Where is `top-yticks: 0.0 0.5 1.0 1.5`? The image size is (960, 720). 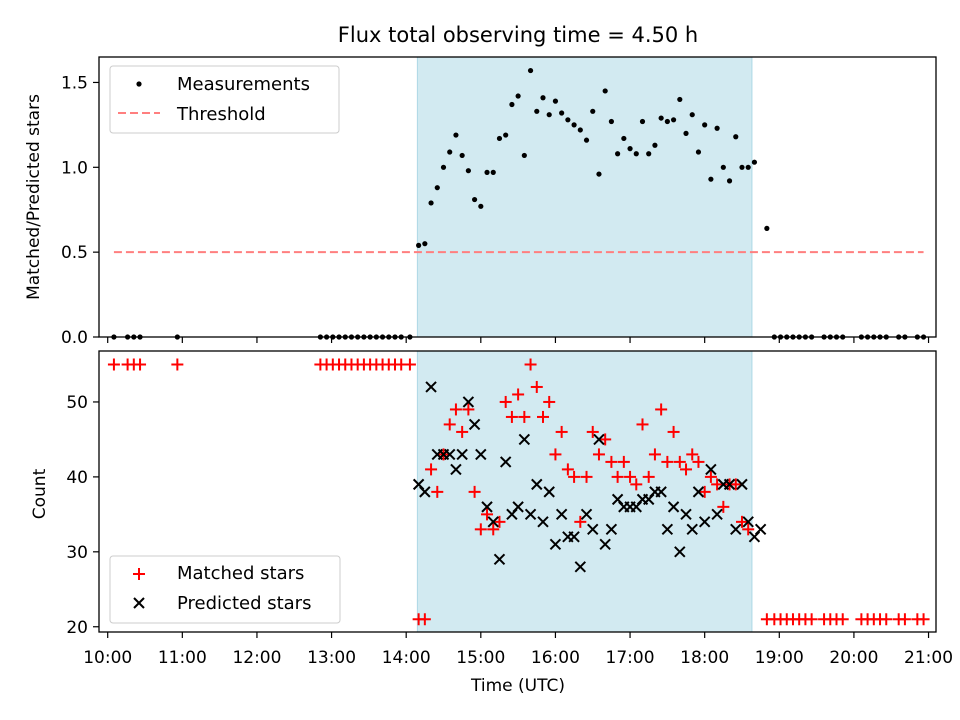
top-yticks: 0.0 0.5 1.0 1.5 is located at coordinates (80, 210).